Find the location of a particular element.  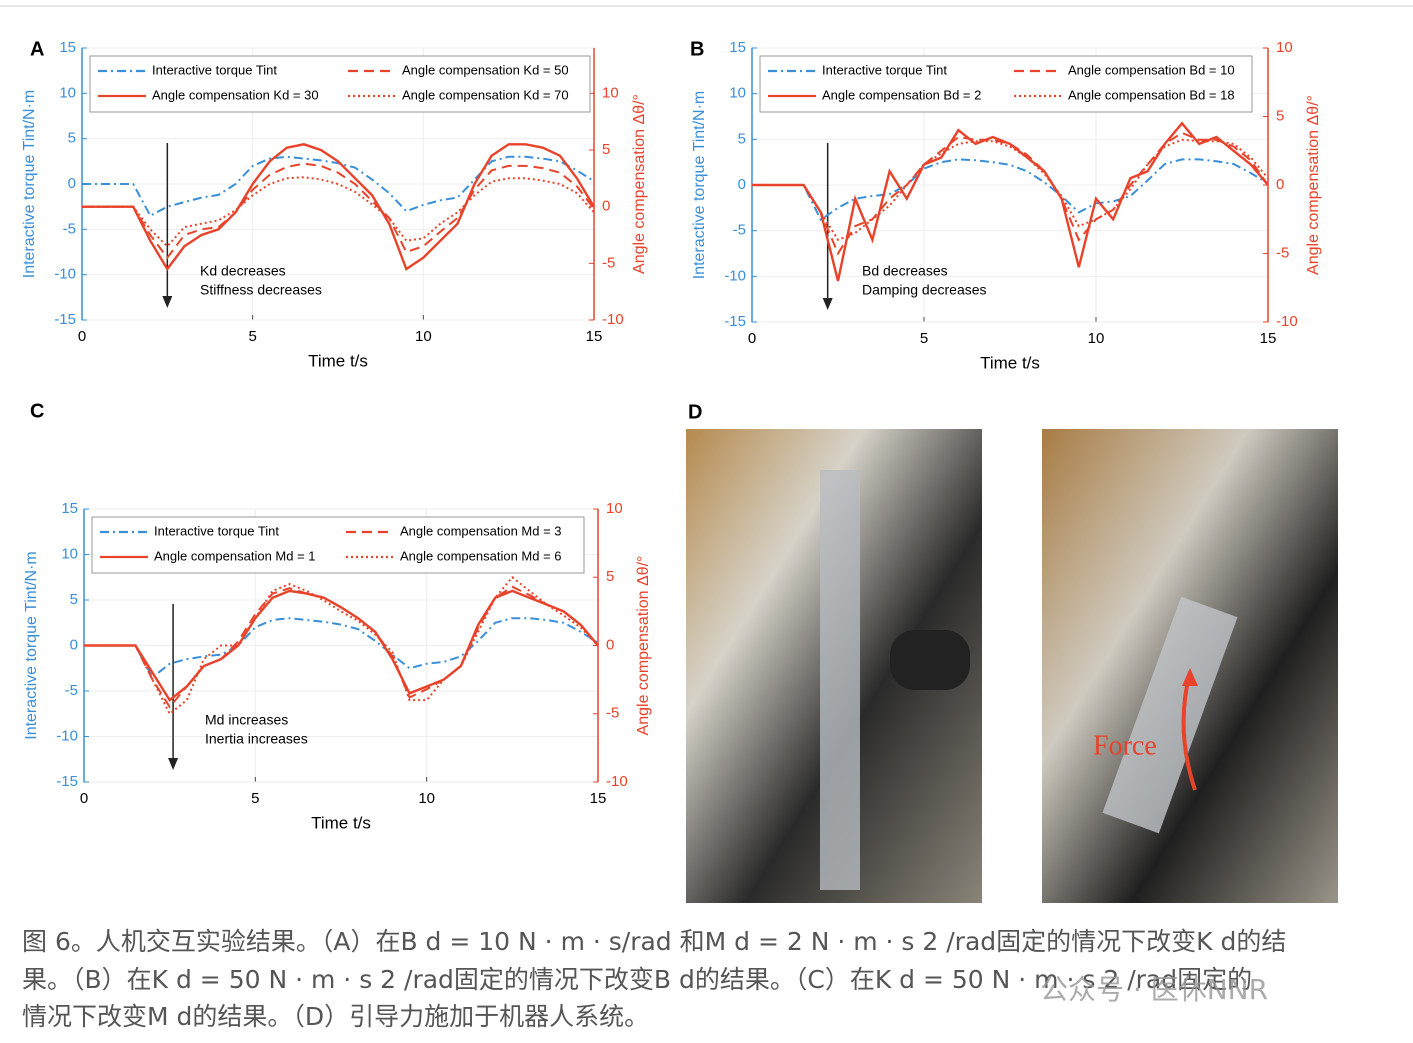

legend-label: Angle compensation Kd = 30 is located at coordinates (235, 94).